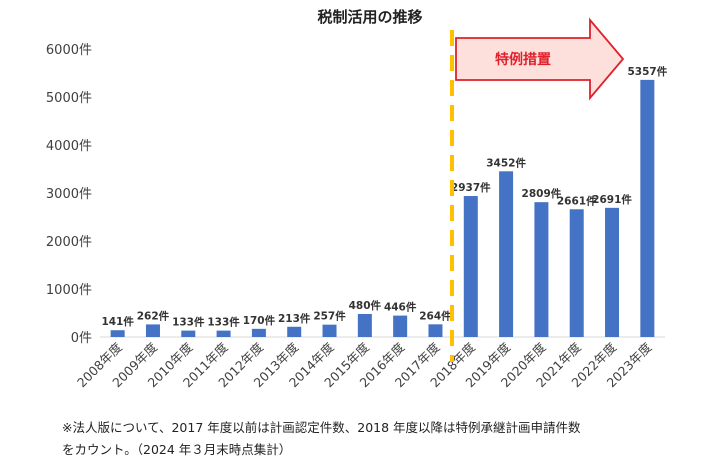 Image resolution: width=719 pixels, height=470 pixels. Describe the element at coordinates (542, 193) in the screenshot. I see `data-label: 2809件` at that location.